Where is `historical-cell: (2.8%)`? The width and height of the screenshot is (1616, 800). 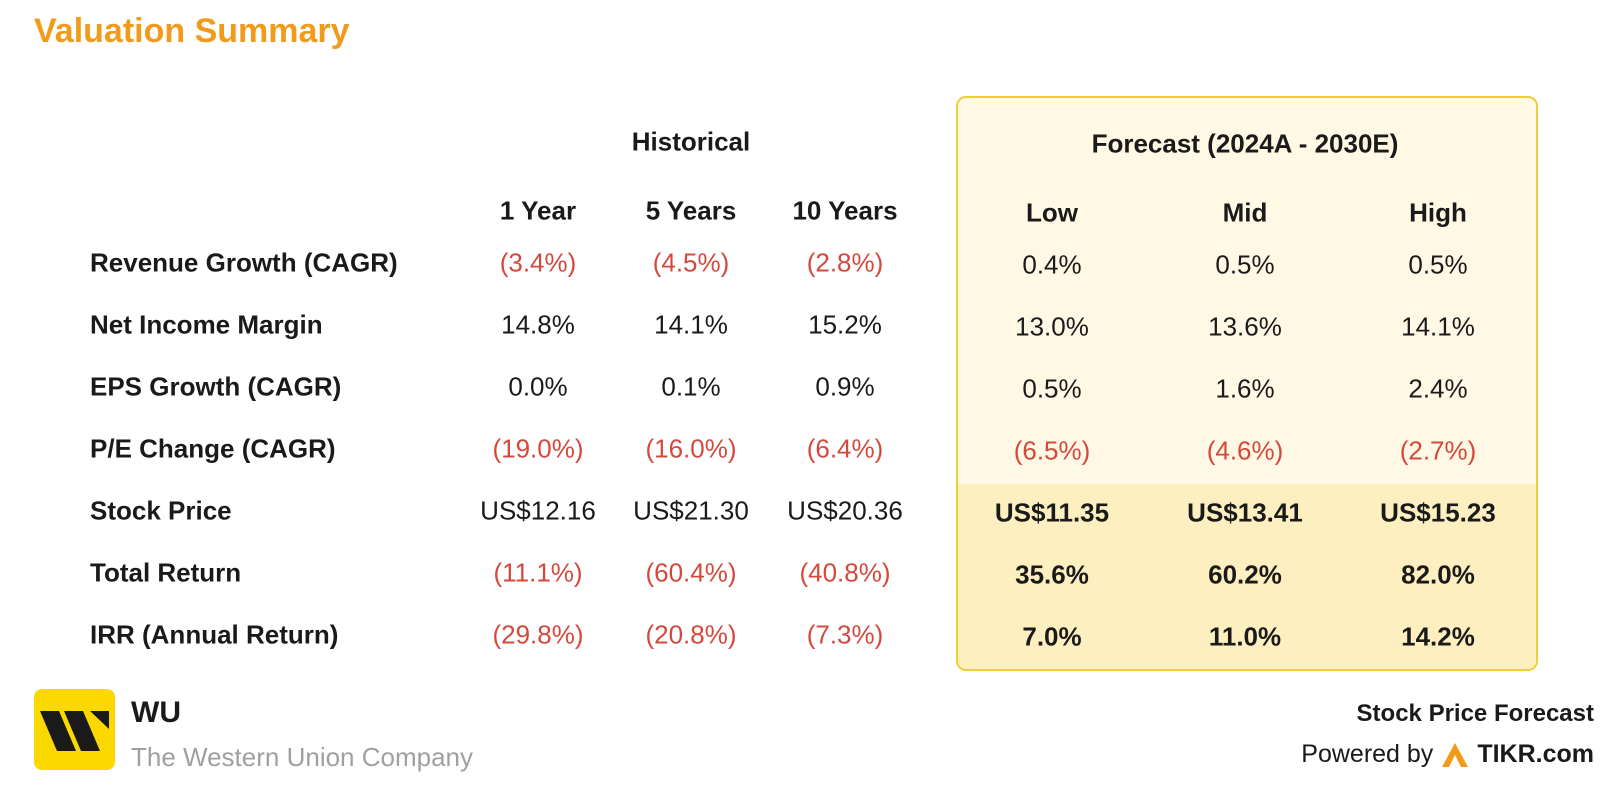 historical-cell: (2.8%) is located at coordinates (845, 262).